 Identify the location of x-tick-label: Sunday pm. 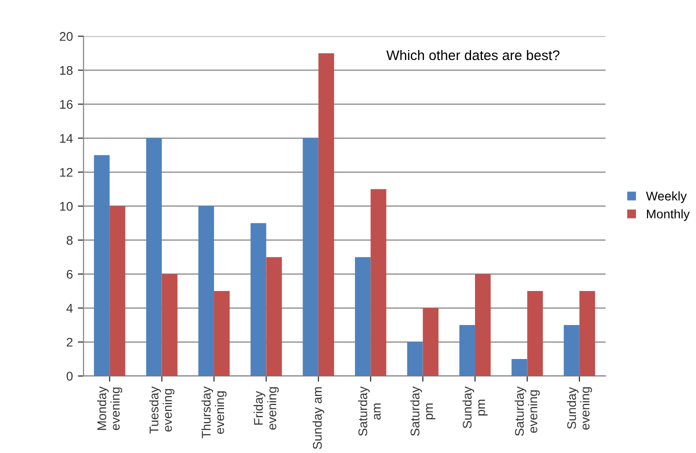
(475, 407).